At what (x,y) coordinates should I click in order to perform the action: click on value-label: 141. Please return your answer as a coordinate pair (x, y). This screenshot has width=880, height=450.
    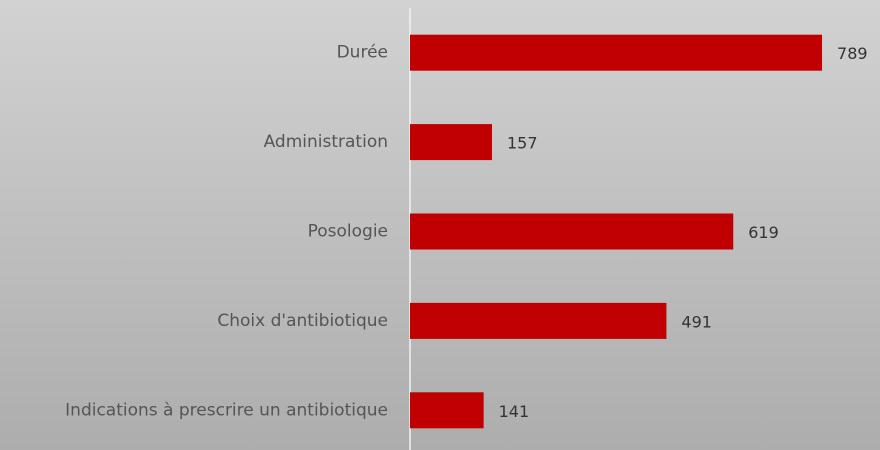
    Looking at the image, I should click on (514, 411).